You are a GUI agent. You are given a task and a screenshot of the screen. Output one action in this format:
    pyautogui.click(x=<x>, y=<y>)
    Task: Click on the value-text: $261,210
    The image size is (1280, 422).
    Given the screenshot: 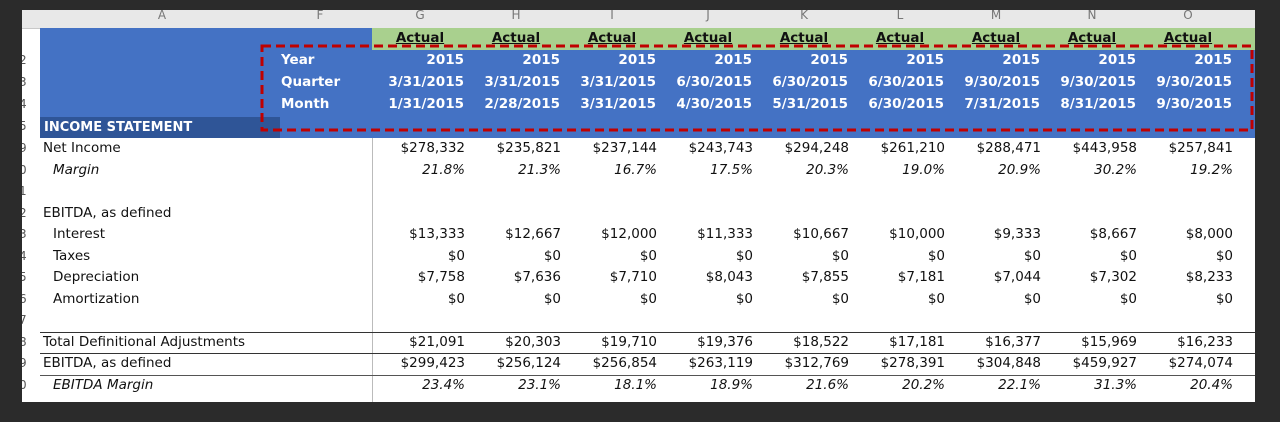 What is the action you would take?
    pyautogui.click(x=912, y=148)
    